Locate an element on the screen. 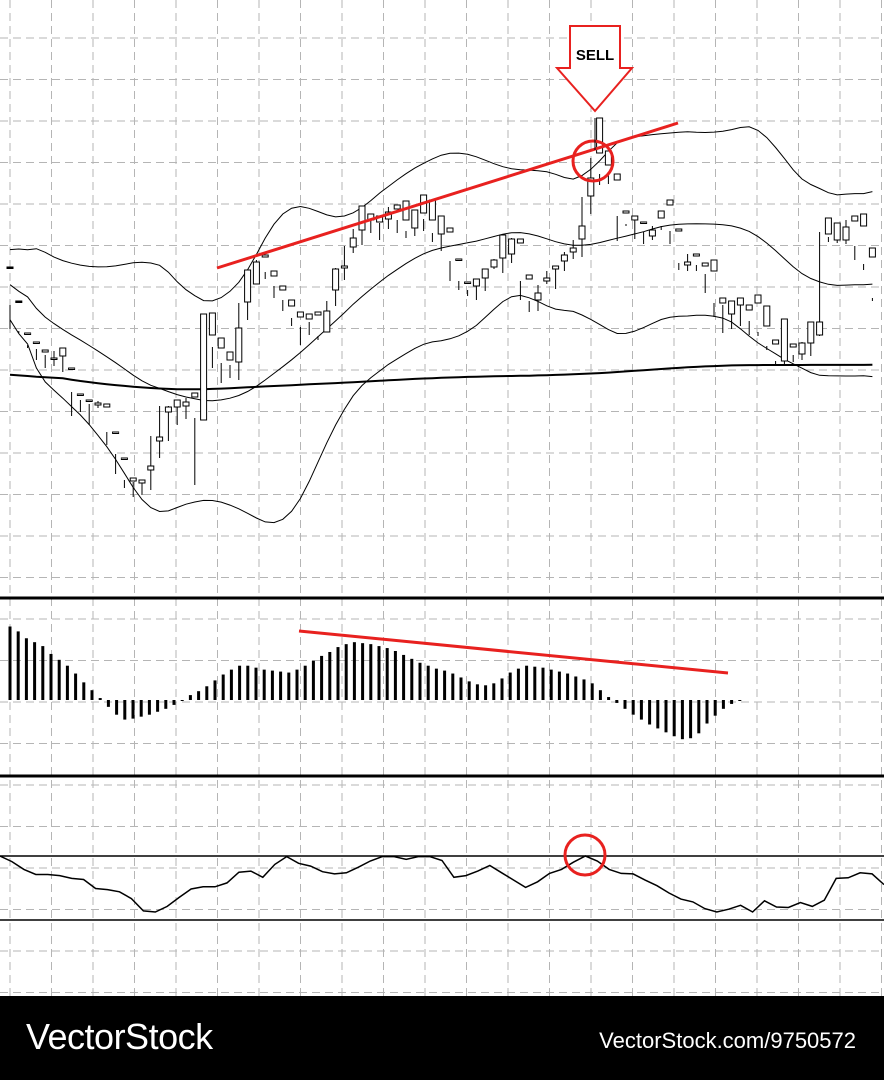 Image resolution: width=884 pixels, height=1080 pixels. highlight-circle-price is located at coordinates (593, 161).